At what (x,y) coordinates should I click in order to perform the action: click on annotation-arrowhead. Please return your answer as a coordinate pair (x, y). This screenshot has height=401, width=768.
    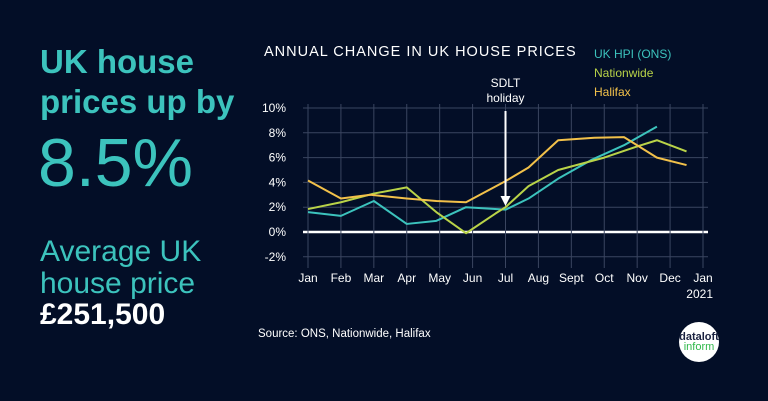
    Looking at the image, I should click on (505, 201).